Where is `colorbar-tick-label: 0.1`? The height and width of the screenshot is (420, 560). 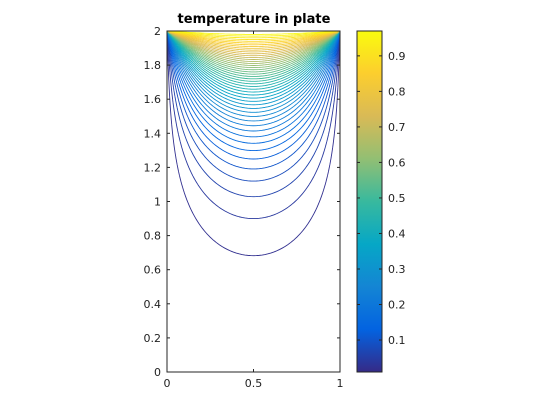 colorbar-tick-label: 0.1 is located at coordinates (397, 340).